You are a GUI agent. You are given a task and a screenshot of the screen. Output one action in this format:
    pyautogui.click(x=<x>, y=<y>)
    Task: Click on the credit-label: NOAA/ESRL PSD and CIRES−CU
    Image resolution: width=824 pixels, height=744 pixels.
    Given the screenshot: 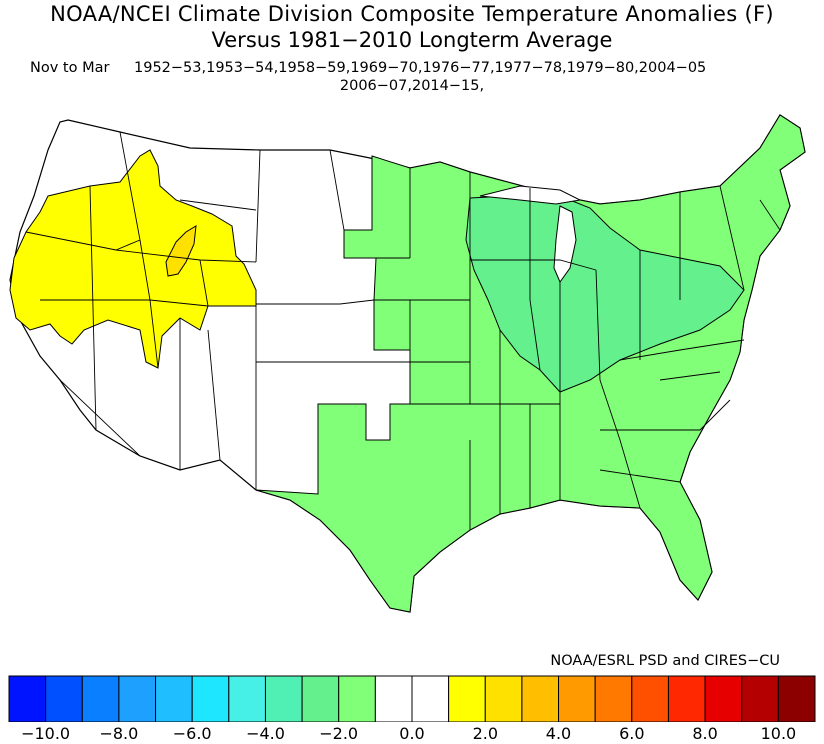 What is the action you would take?
    pyautogui.click(x=665, y=661)
    